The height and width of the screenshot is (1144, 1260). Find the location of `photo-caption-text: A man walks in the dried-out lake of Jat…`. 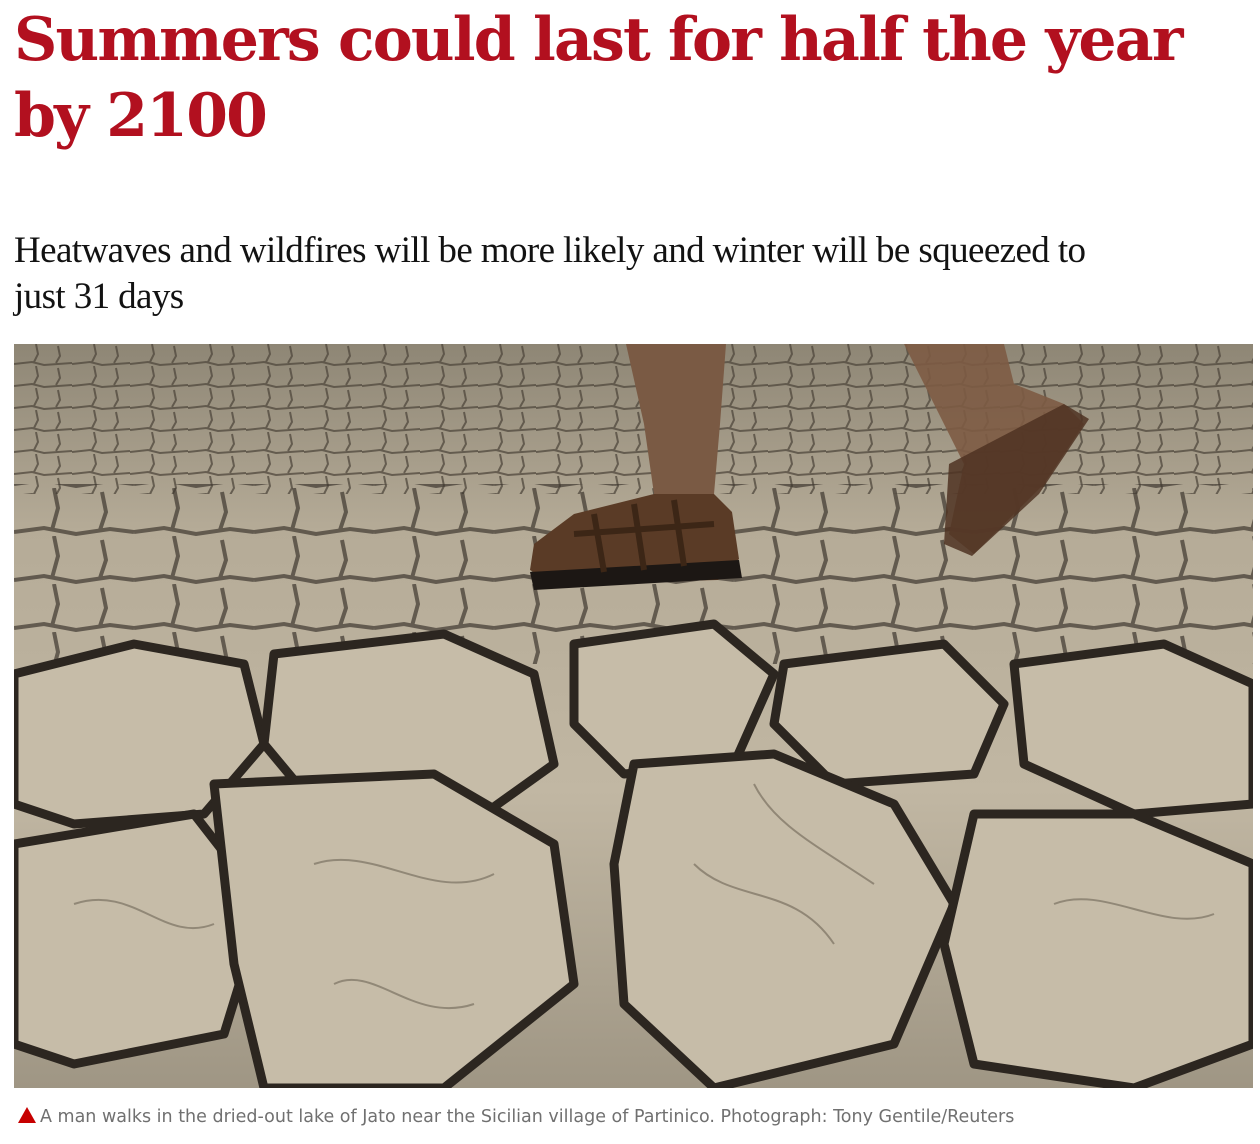

photo-caption-text: A man walks in the dried-out lake of Jat… is located at coordinates (527, 1117).